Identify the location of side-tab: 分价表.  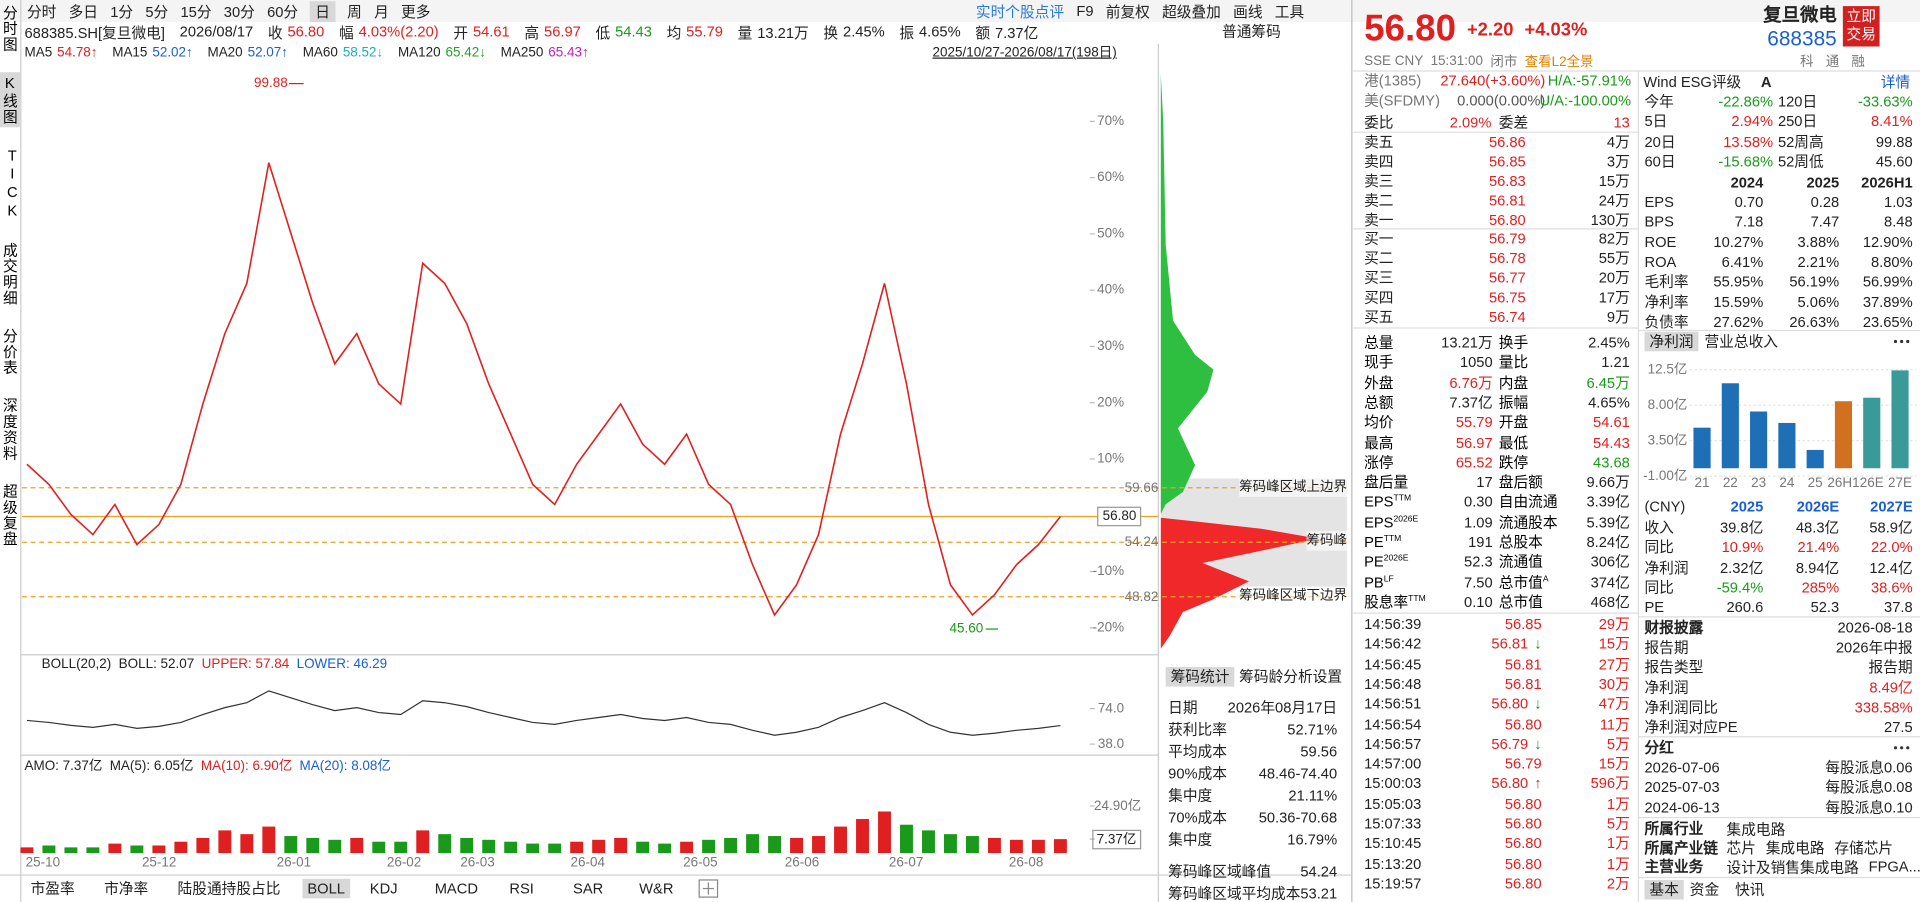
(10, 351).